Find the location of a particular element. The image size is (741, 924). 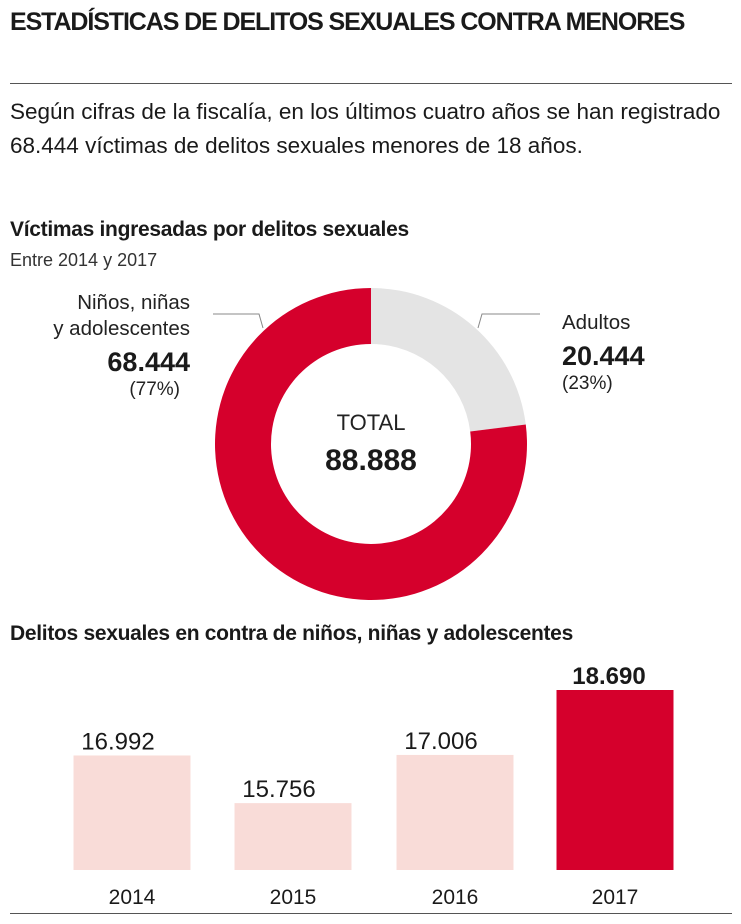

bottom-divider is located at coordinates (371, 913).